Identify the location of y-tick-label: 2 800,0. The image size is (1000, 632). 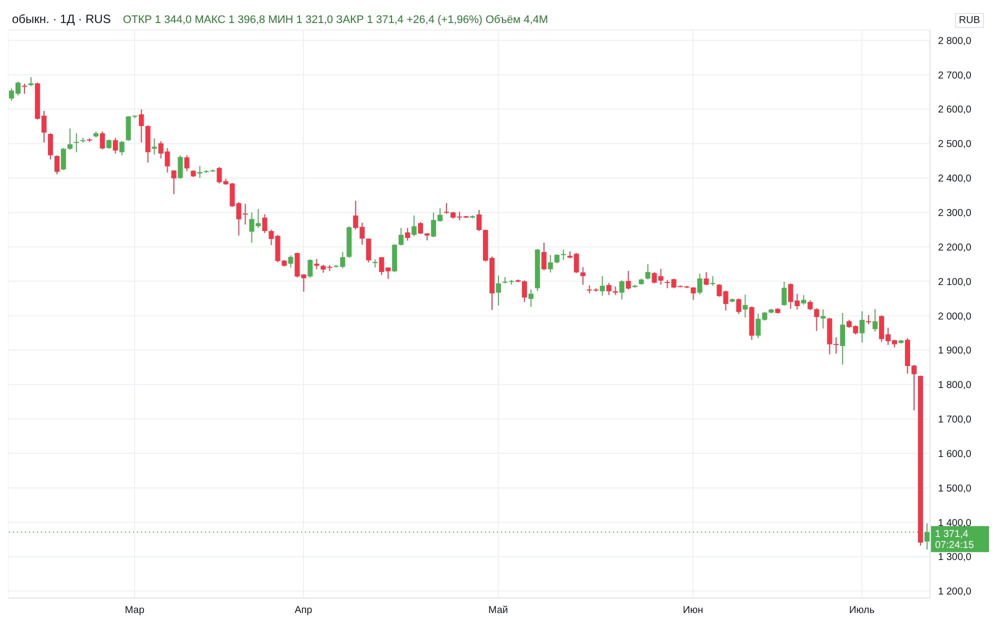
(955, 41).